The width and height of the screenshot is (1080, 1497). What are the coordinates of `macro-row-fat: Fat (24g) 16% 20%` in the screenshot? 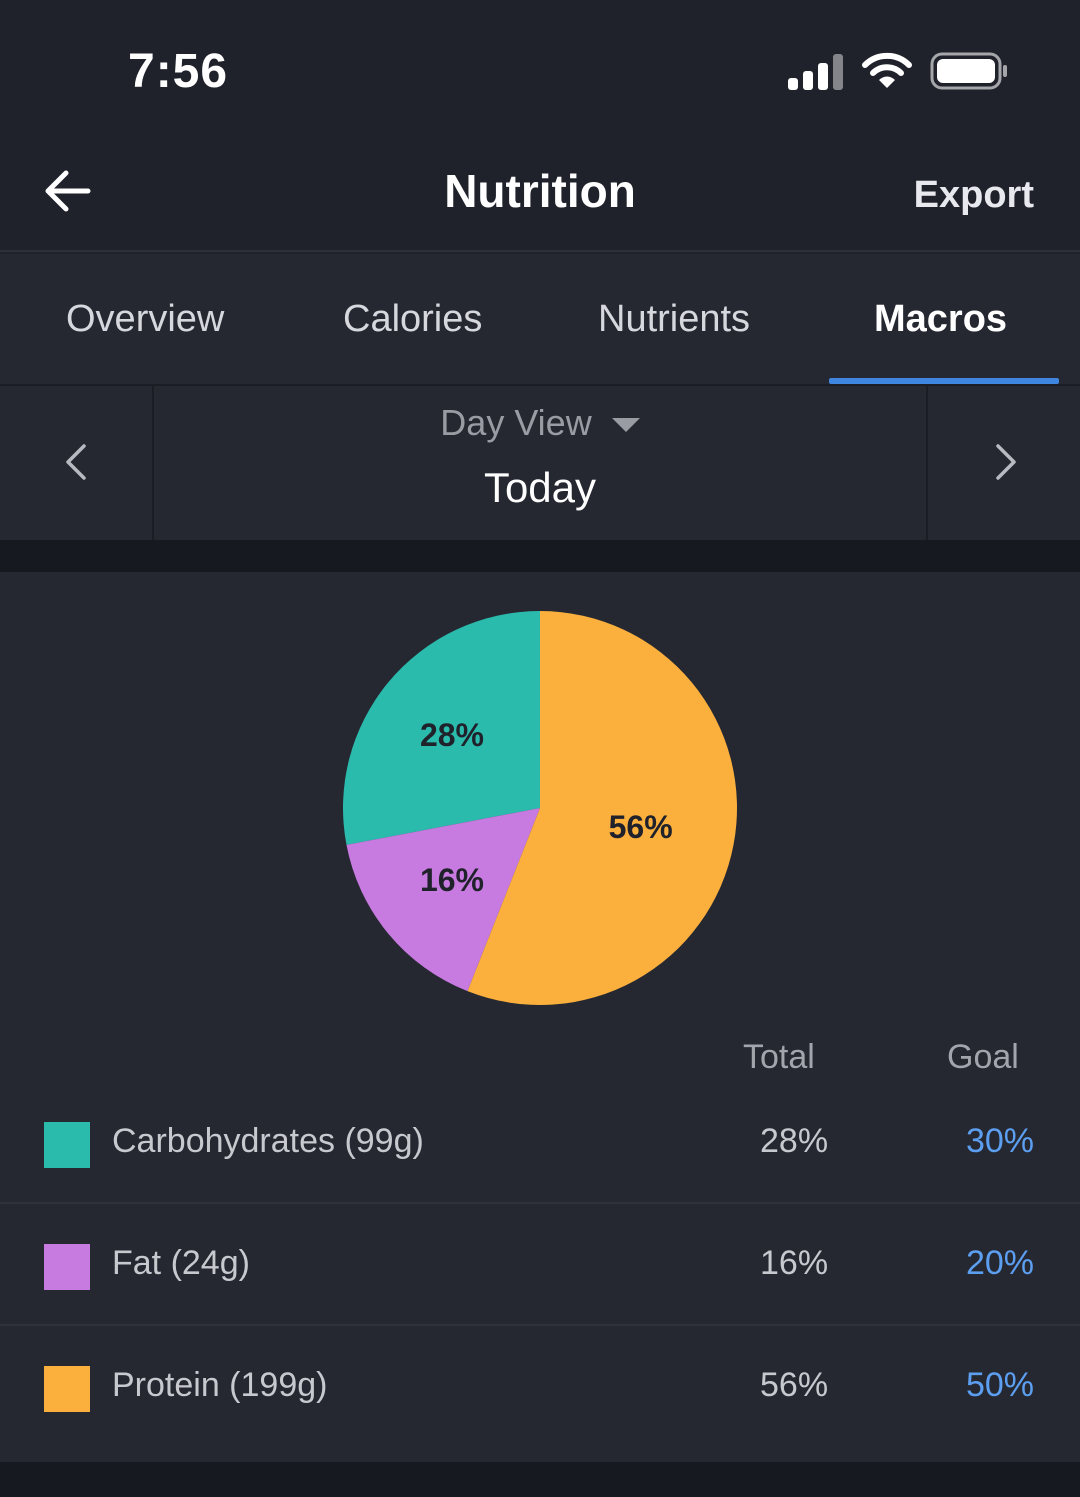 It's located at (540, 1265).